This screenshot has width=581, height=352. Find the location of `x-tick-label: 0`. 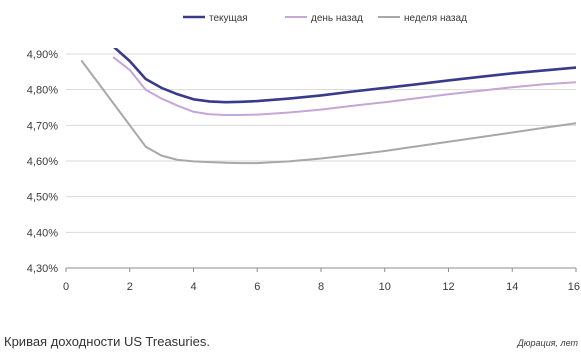

x-tick-label: 0 is located at coordinates (66, 287).